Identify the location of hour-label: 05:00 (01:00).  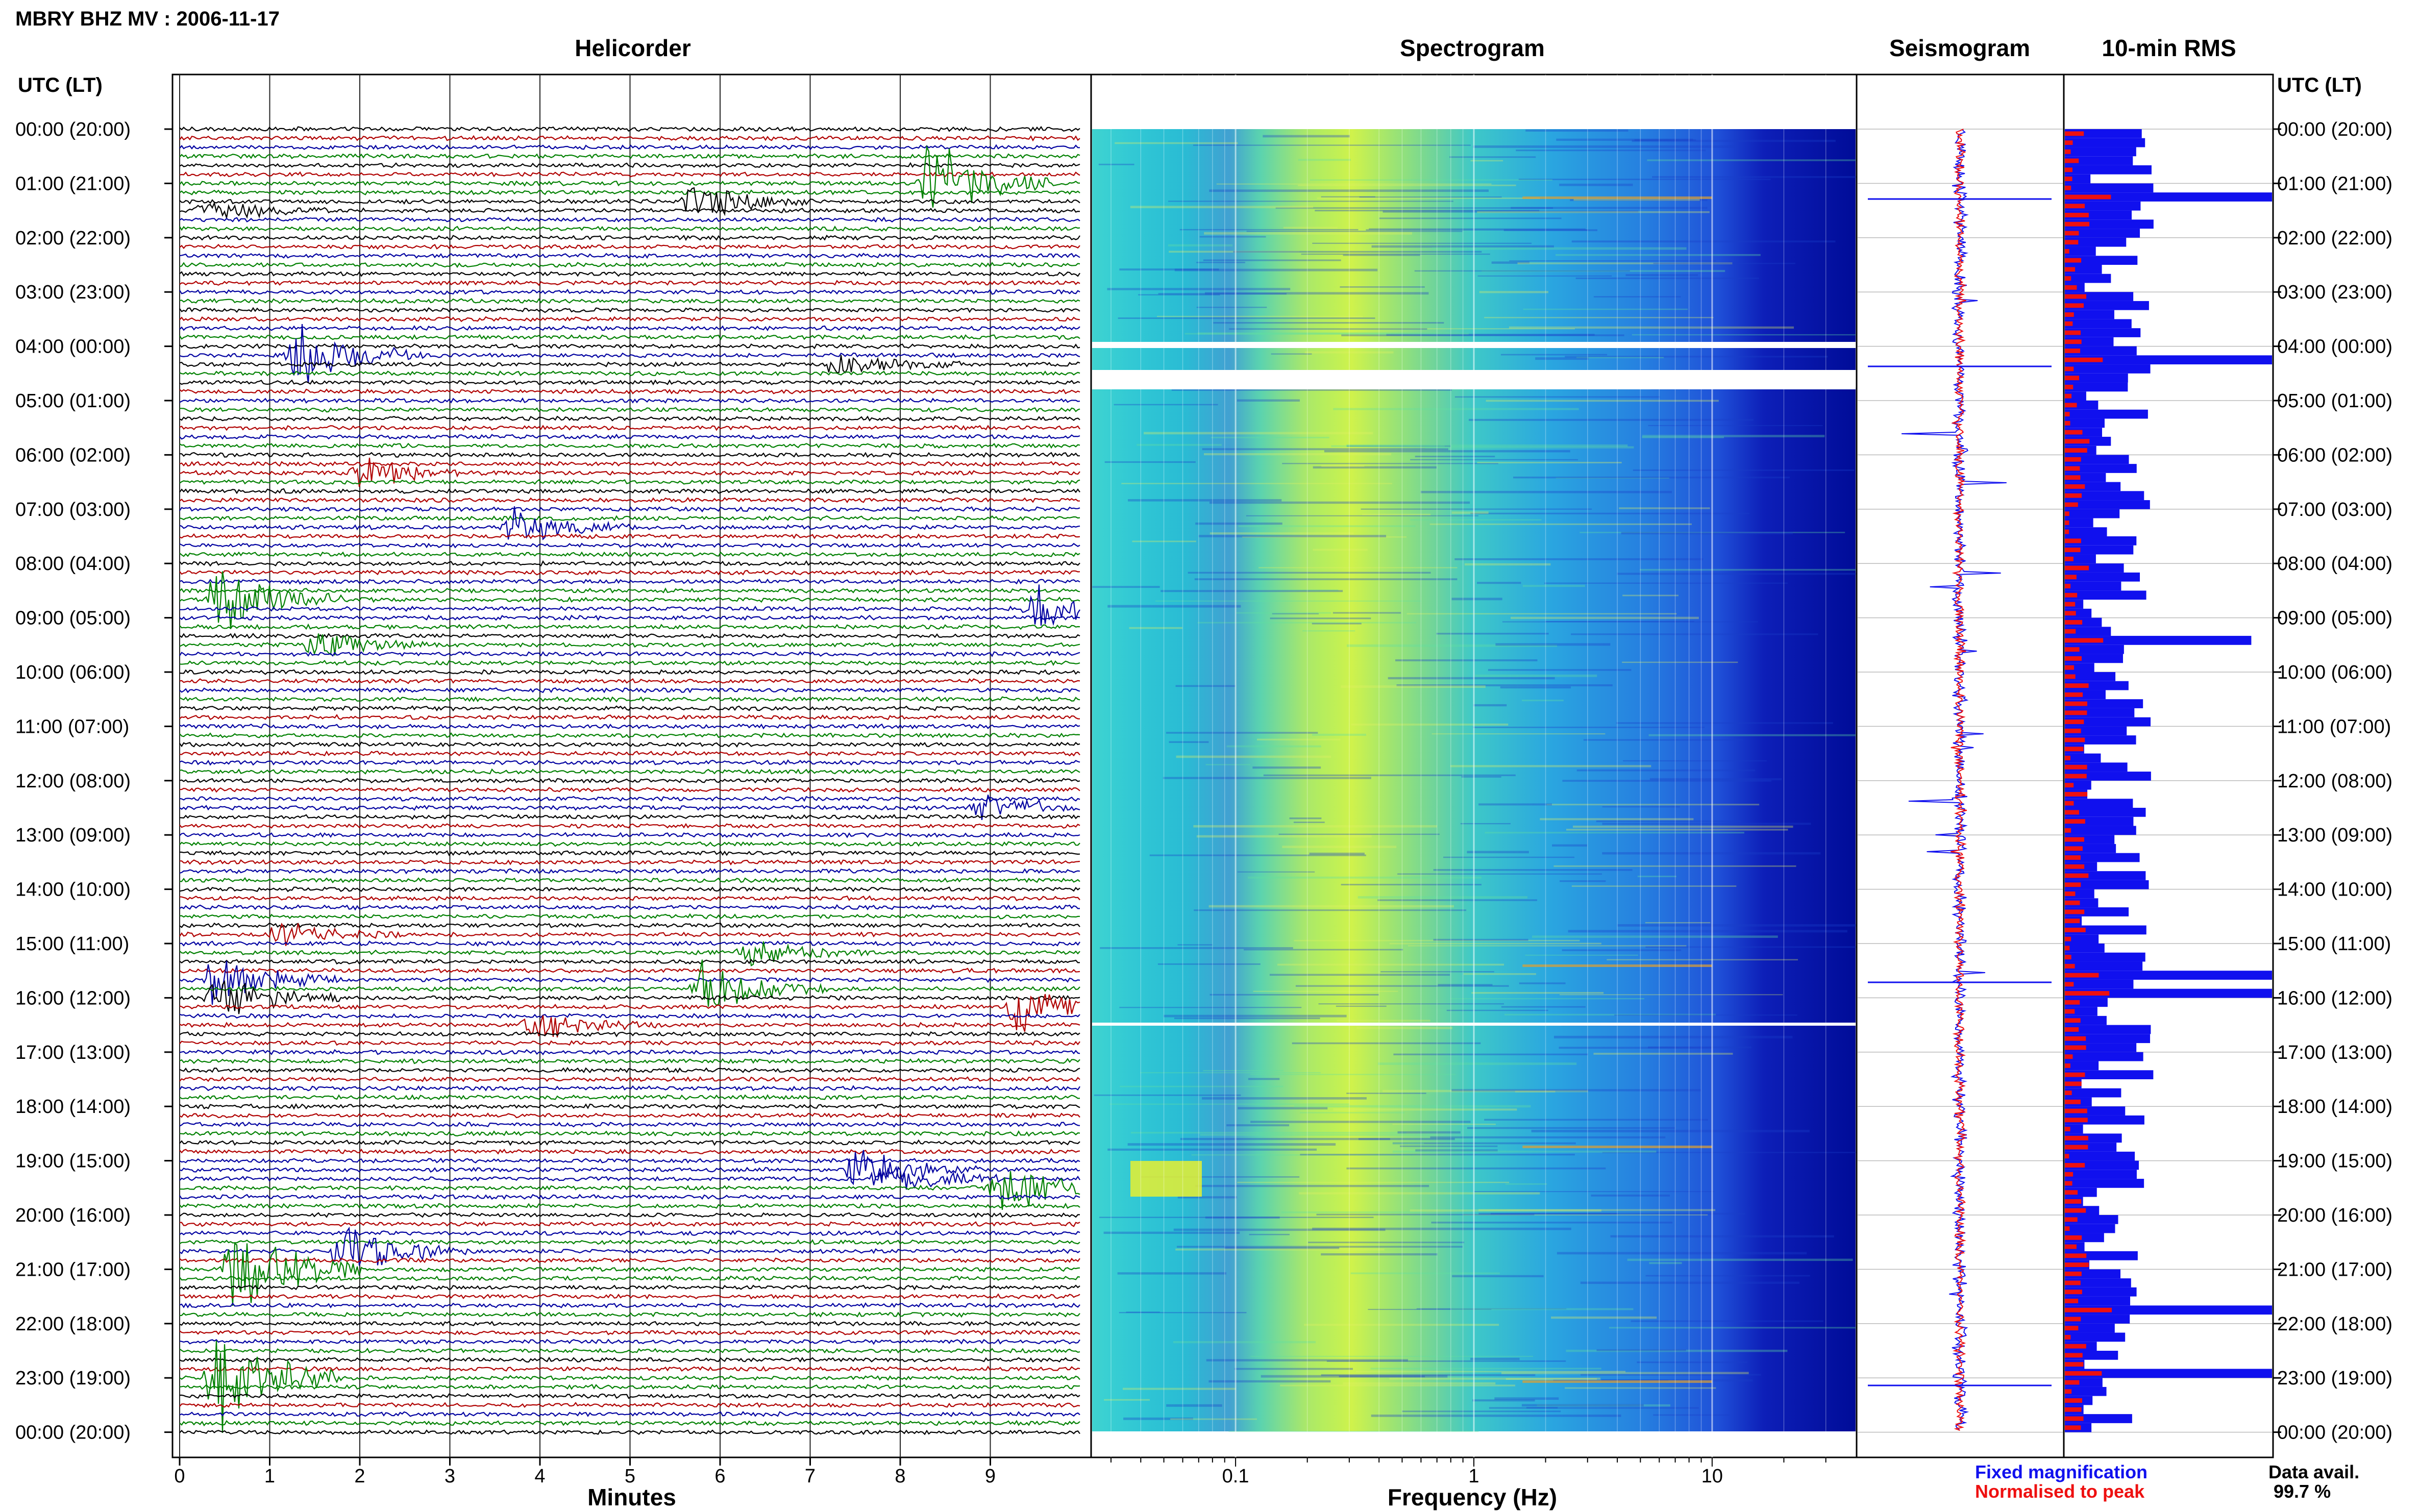
(73, 401).